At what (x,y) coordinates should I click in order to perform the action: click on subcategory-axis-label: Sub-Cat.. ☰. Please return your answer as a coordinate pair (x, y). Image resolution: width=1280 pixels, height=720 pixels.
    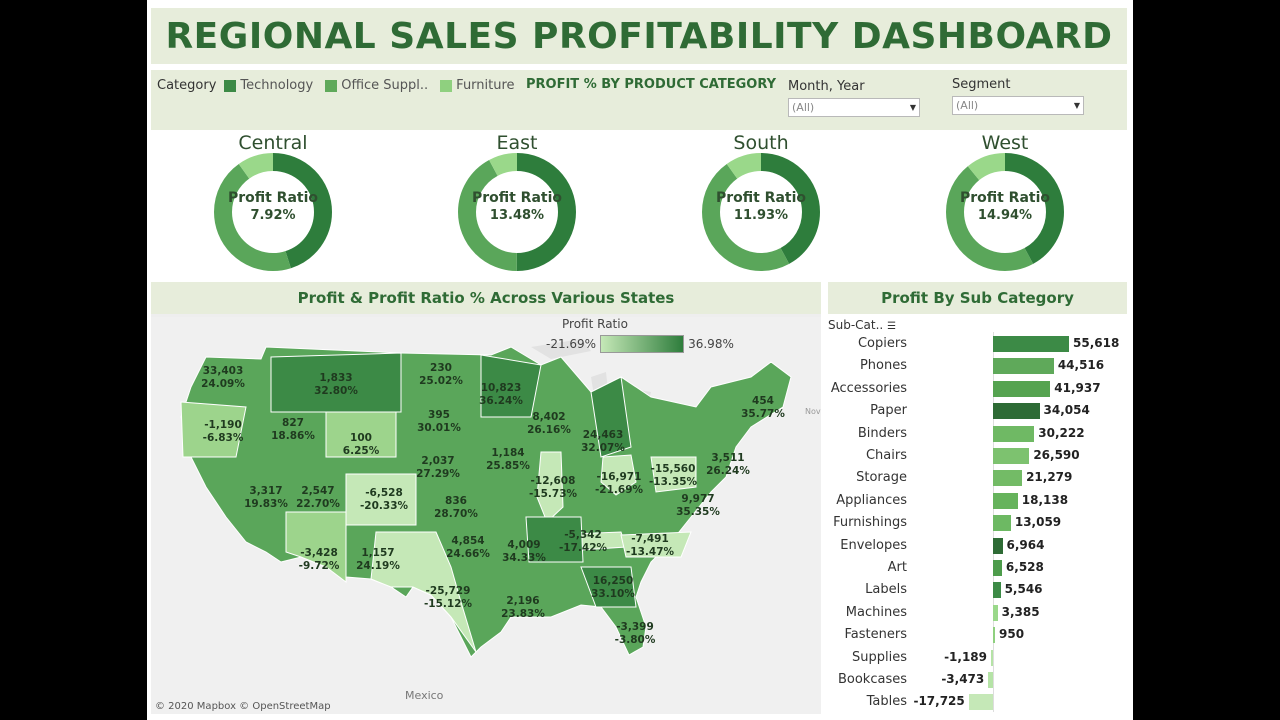
    Looking at the image, I should click on (862, 325).